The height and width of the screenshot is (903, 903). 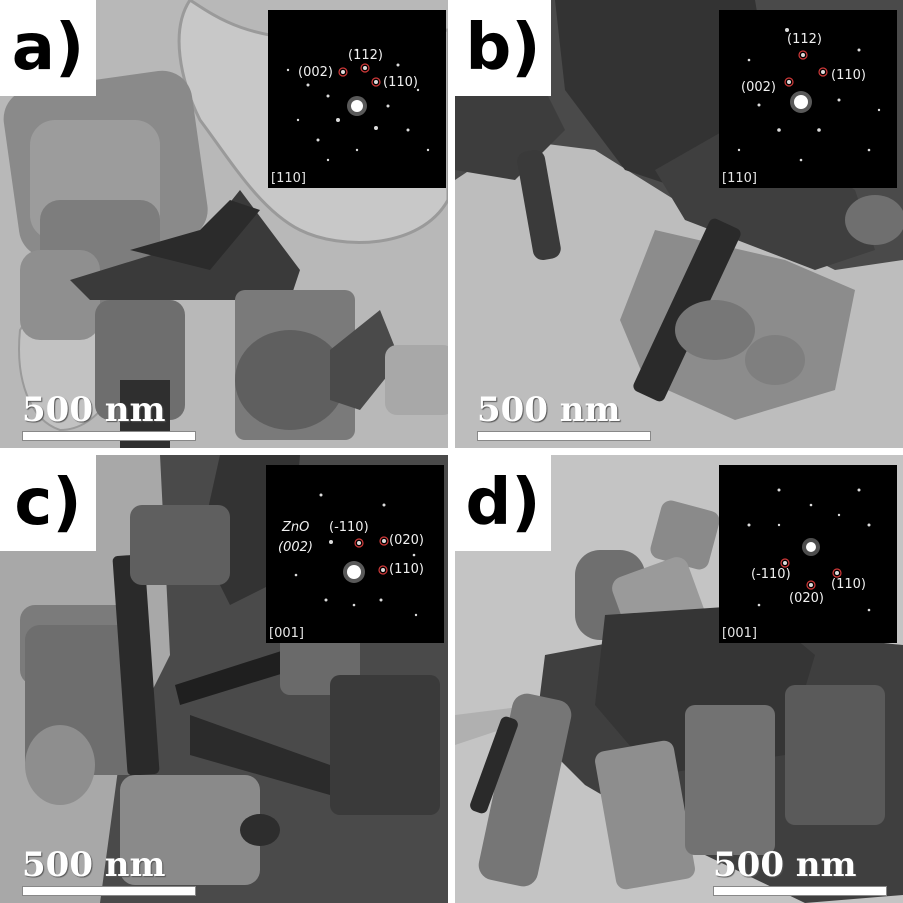 I want to click on panel-label-a: a), so click(x=48, y=48).